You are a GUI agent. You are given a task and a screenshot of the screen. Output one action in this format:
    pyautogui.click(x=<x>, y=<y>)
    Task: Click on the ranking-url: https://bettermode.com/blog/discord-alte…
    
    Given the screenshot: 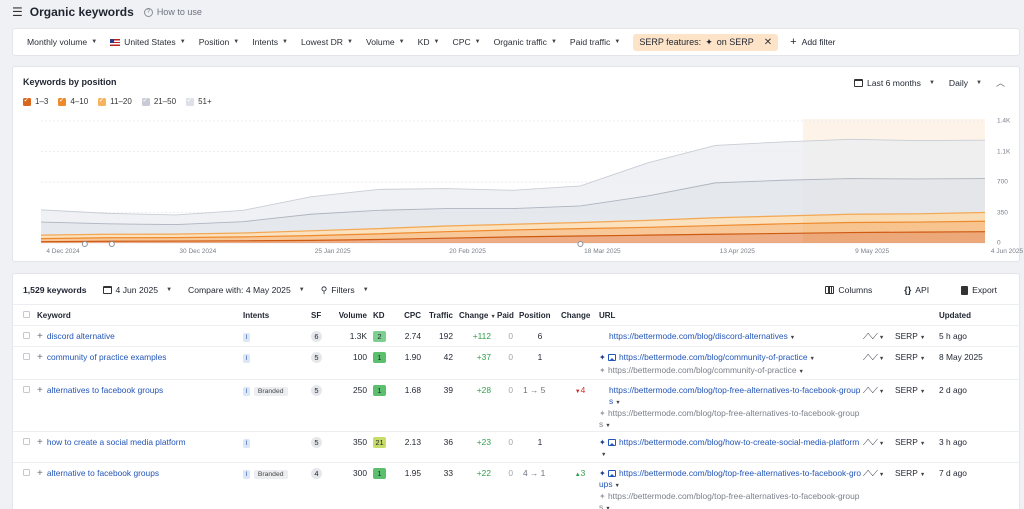 What is the action you would take?
    pyautogui.click(x=731, y=337)
    